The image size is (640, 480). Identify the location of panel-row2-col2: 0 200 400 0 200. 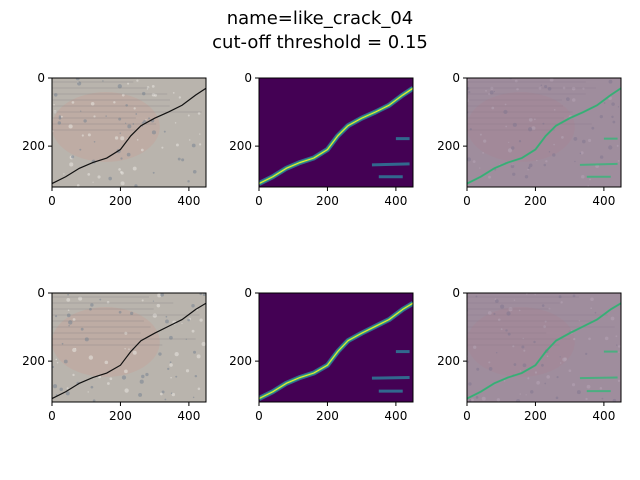
(321, 354).